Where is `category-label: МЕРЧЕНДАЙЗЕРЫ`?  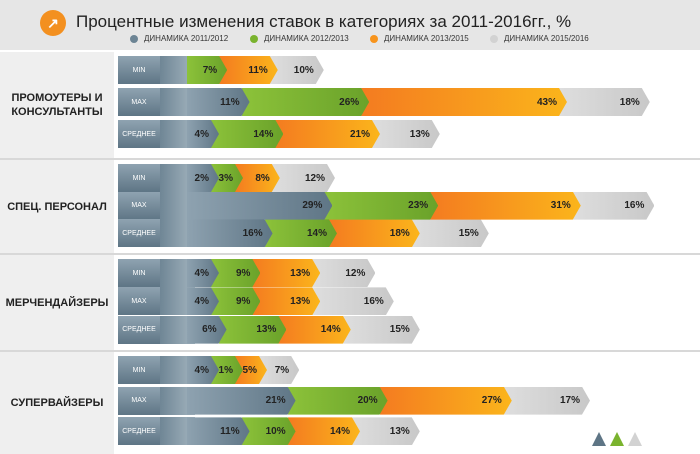
category-label: МЕРЧЕНДАЙЗЕРЫ is located at coordinates (57, 302).